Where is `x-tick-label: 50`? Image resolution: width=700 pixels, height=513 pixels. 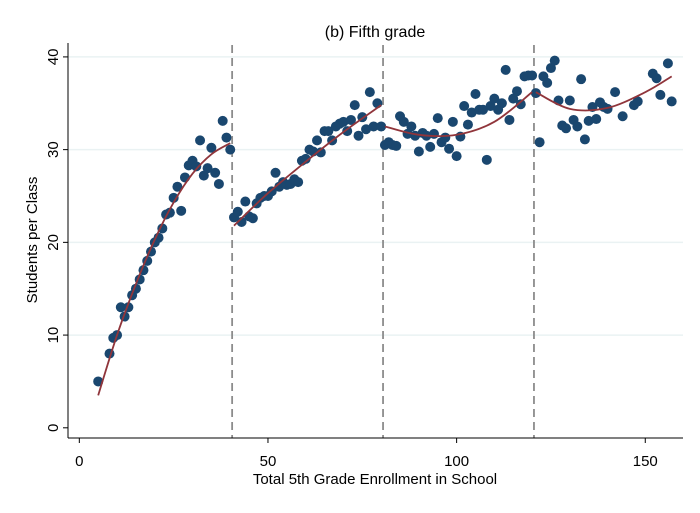
x-tick-label: 50 is located at coordinates (268, 461).